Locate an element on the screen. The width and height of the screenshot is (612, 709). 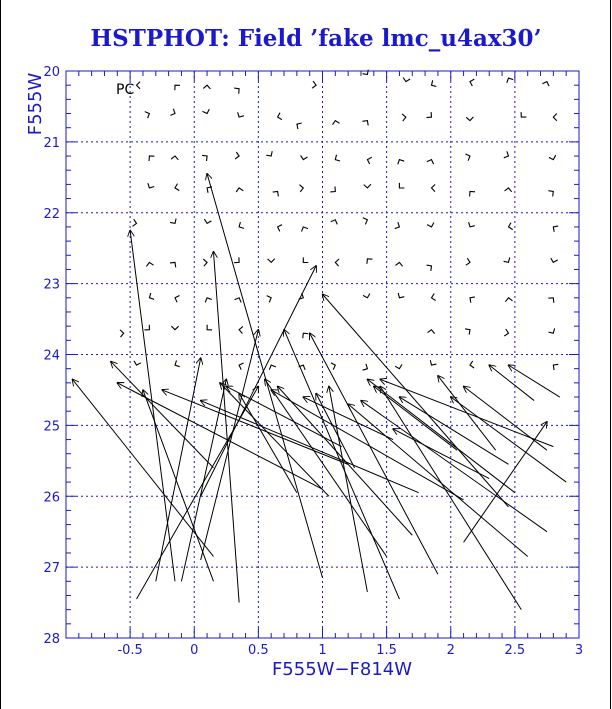
x-tick-label: -0.5 is located at coordinates (129, 650).